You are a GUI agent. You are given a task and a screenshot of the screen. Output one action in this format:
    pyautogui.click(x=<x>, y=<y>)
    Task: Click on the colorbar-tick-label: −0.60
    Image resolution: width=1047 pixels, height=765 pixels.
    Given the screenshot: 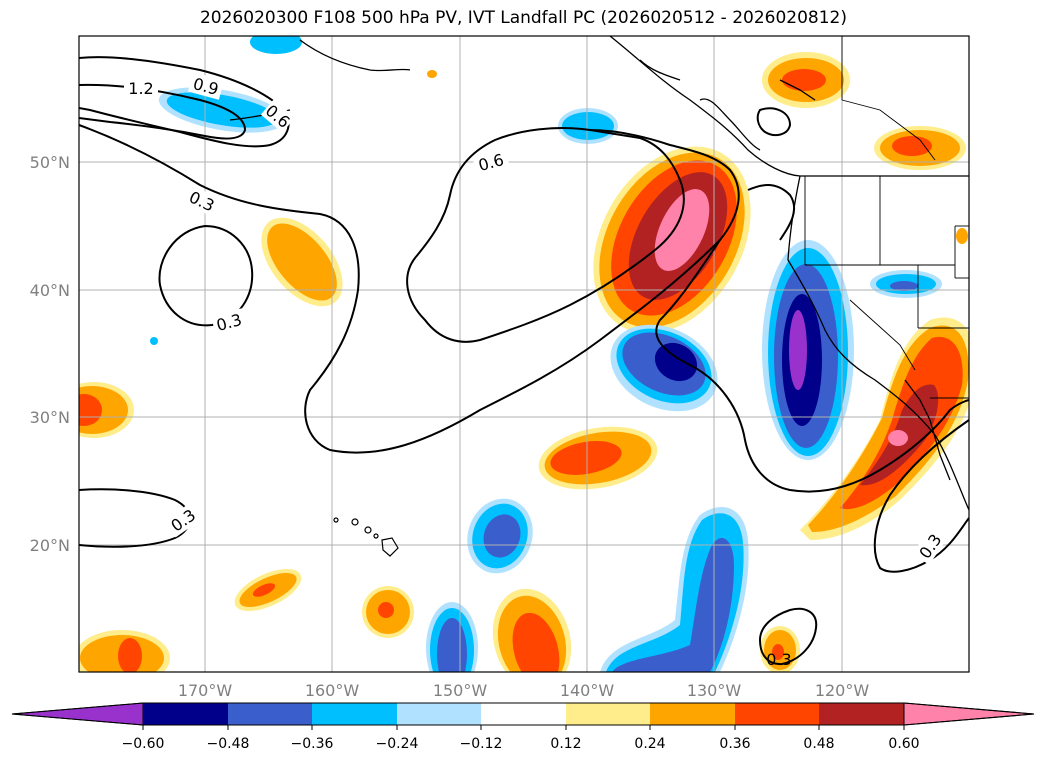 What is the action you would take?
    pyautogui.click(x=143, y=744)
    